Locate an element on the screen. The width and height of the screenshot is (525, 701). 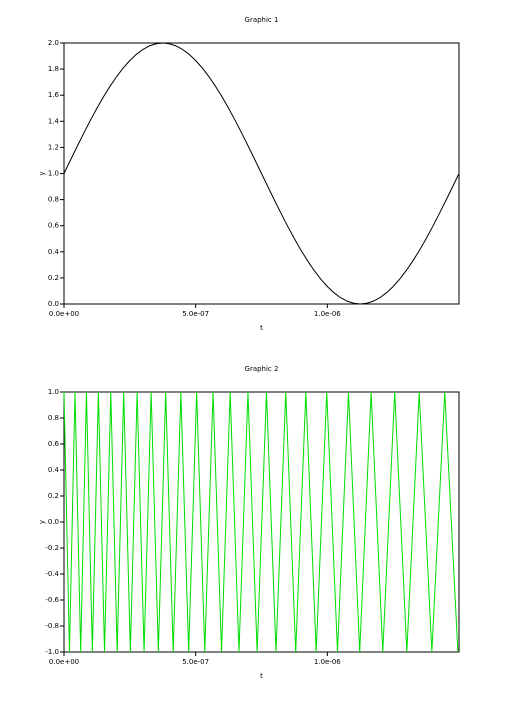
y-tick-label: 1.4 is located at coordinates (54, 121).